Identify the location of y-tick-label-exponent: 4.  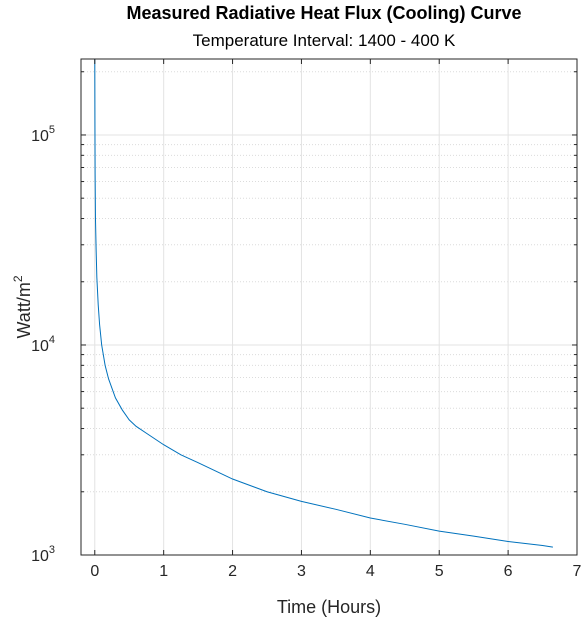
(52, 340).